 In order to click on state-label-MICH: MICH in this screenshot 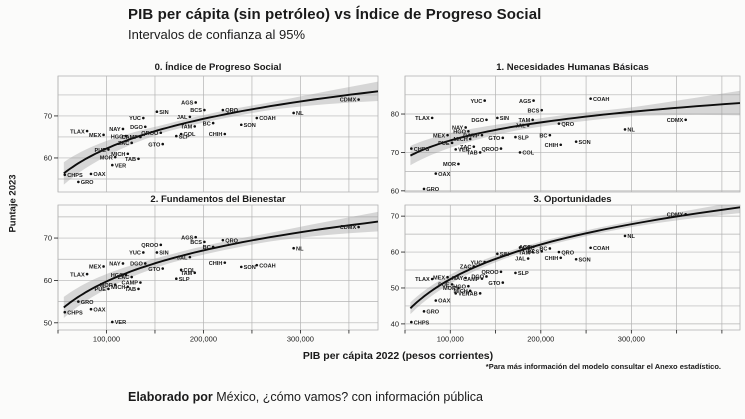, I will do `click(118, 288)`.